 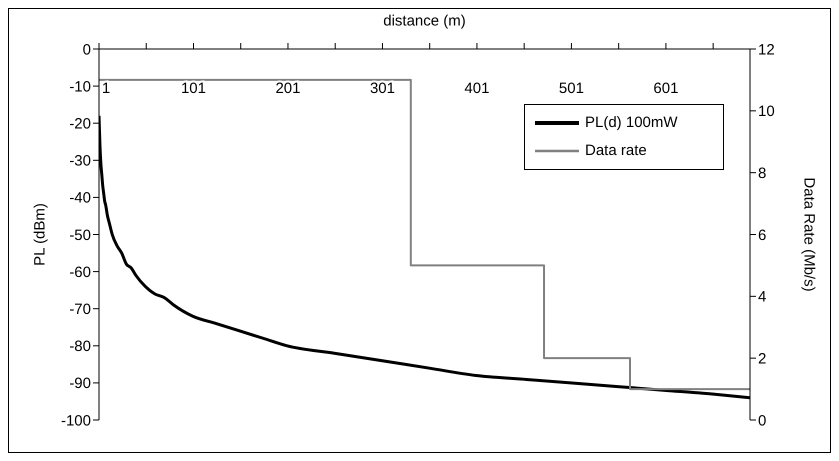 What do you see at coordinates (616, 151) in the screenshot?
I see `legend-label: Data rate` at bounding box center [616, 151].